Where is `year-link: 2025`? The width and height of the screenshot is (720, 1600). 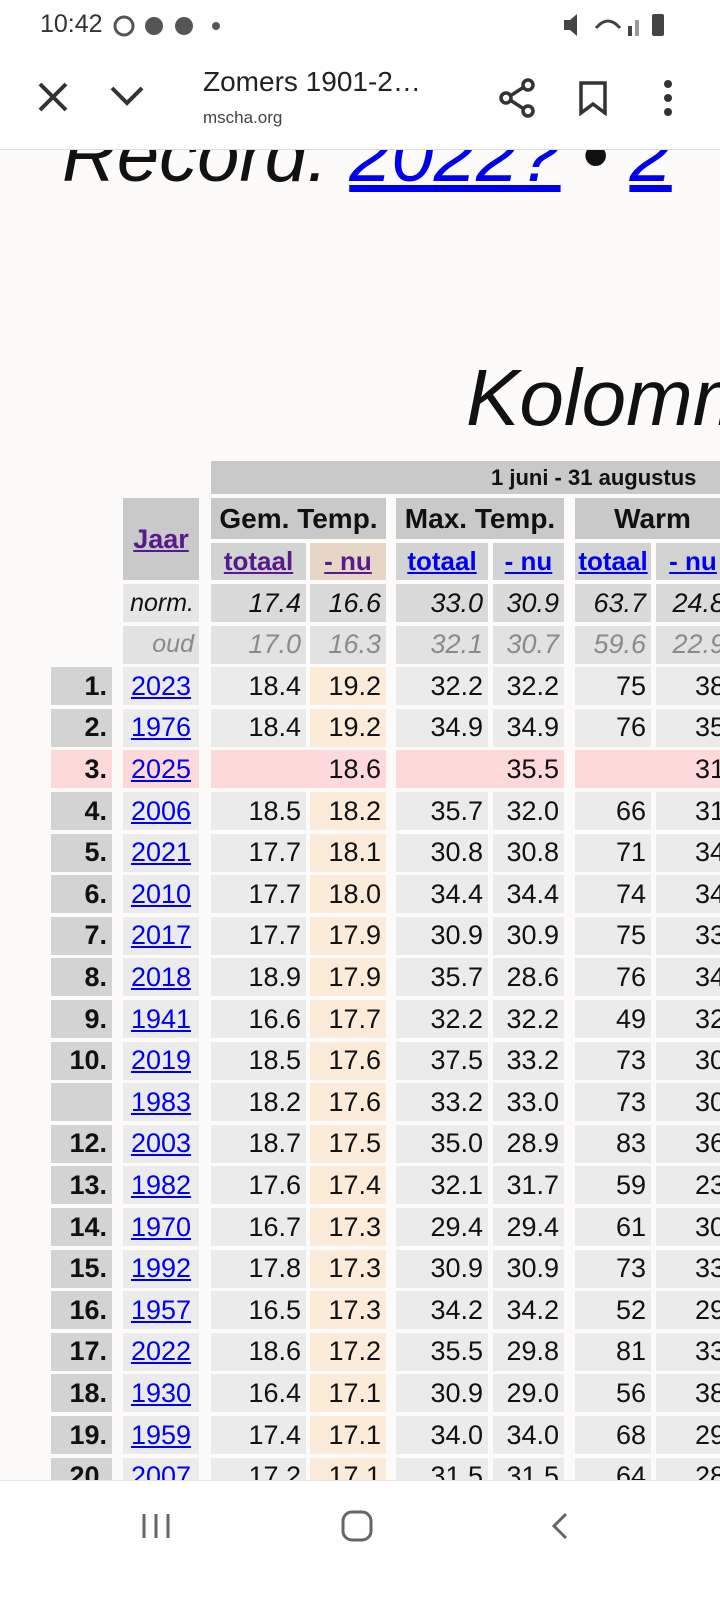 year-link: 2025 is located at coordinates (161, 769).